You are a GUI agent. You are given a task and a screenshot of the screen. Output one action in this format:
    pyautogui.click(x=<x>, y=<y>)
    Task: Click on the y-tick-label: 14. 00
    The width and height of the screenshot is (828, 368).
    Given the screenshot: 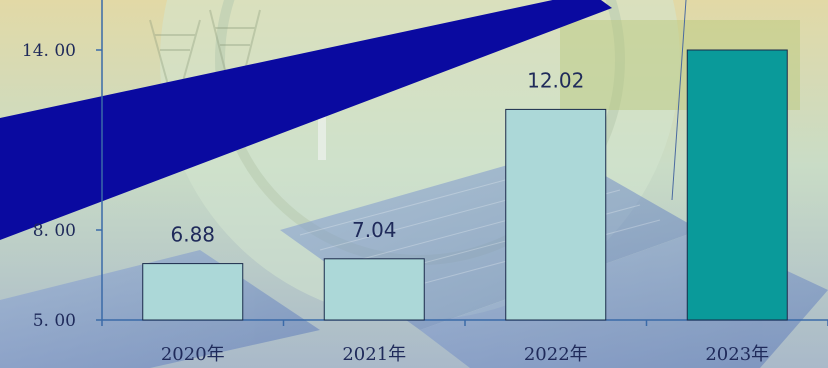 What is the action you would take?
    pyautogui.click(x=49, y=51)
    